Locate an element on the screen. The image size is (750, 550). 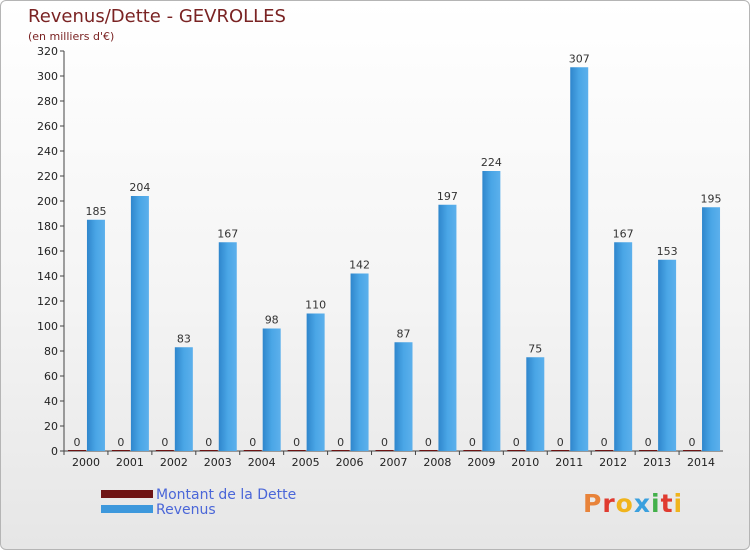
data-label-revenus: 153 is located at coordinates (667, 251).